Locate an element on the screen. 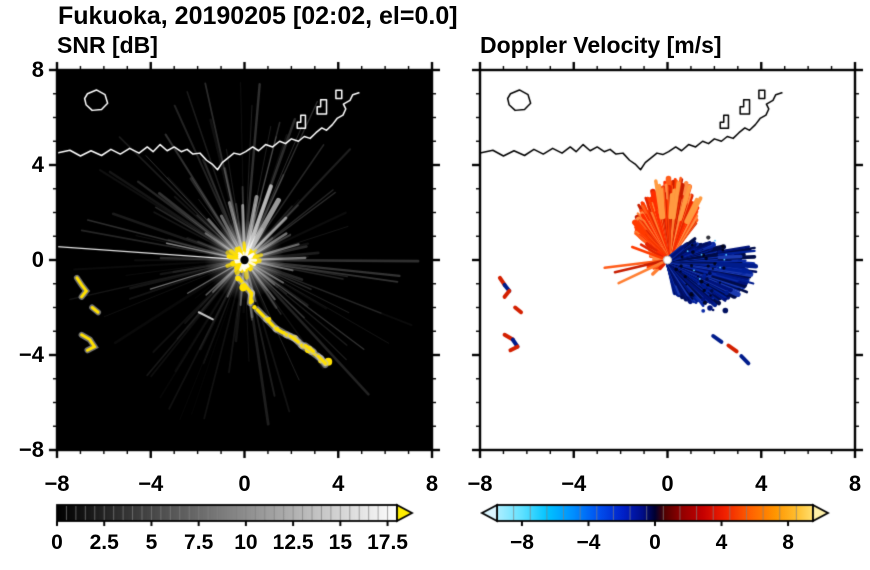 The width and height of the screenshot is (870, 570). y-tick-label: 8 is located at coordinates (37, 69).